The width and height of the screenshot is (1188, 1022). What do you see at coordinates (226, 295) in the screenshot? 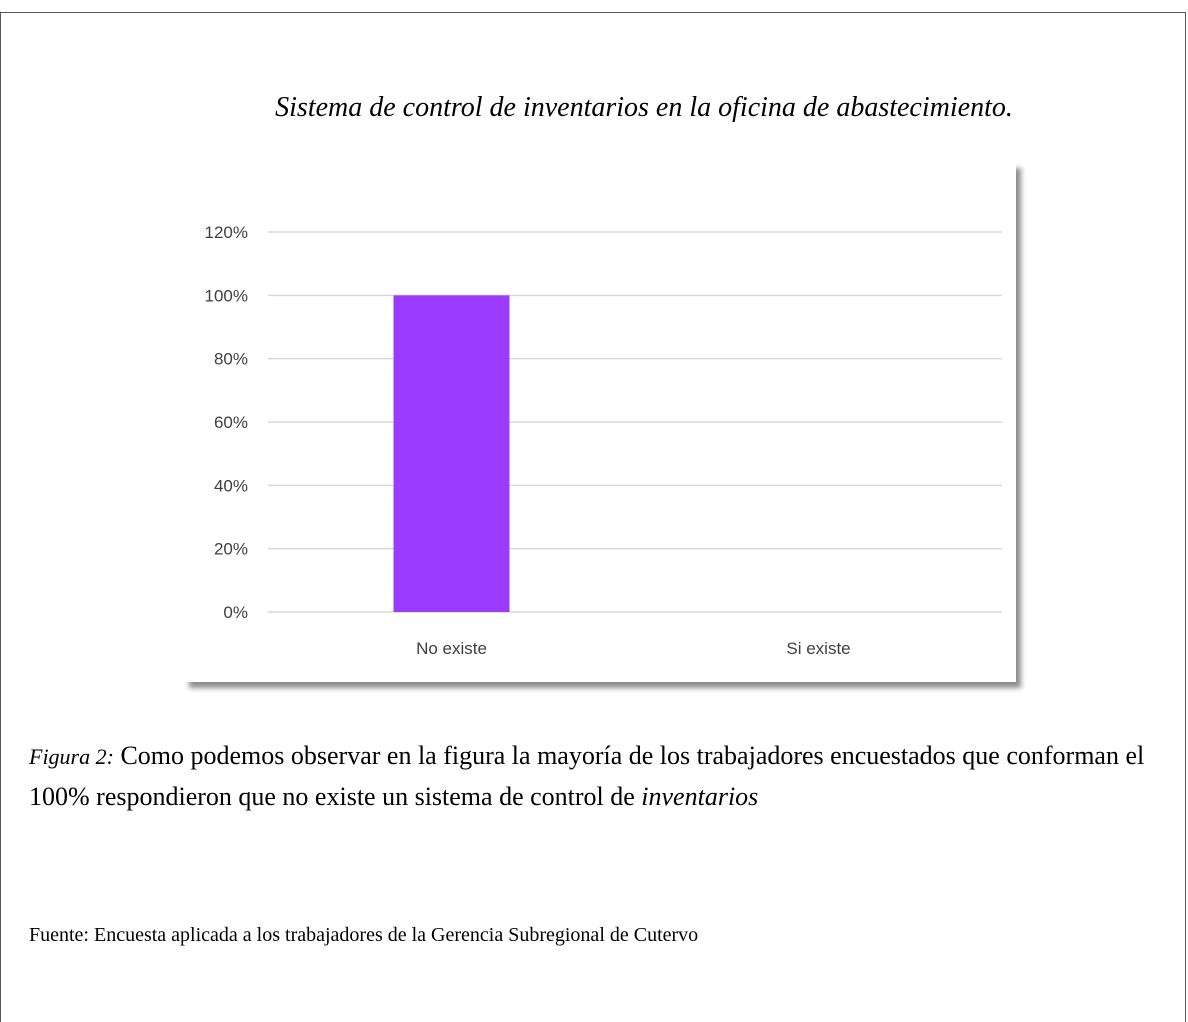
I see `y-tick-label: 100%` at bounding box center [226, 295].